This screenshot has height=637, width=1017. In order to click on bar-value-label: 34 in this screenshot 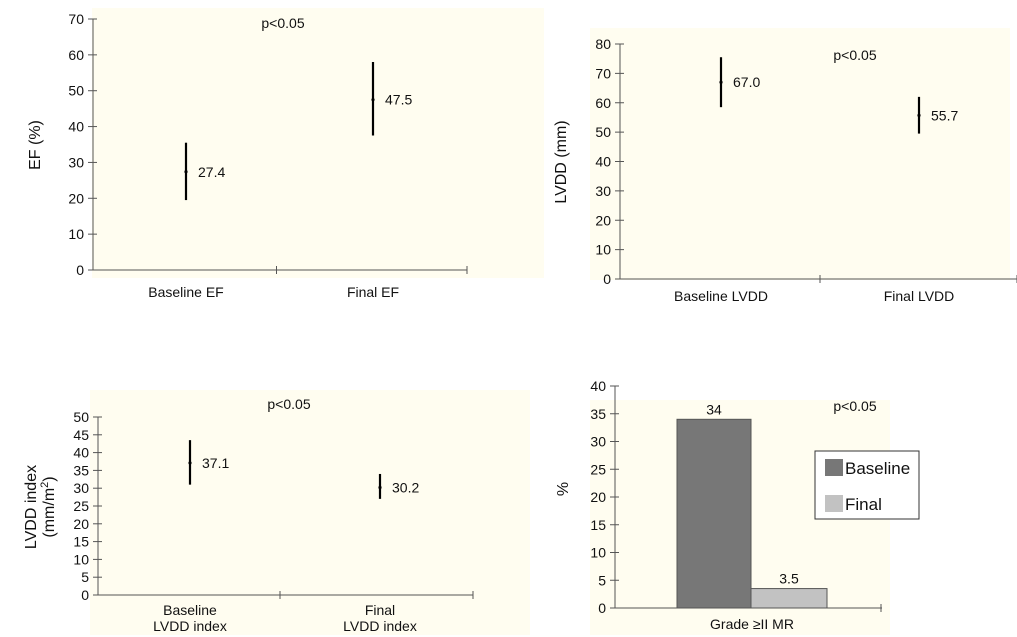, I will do `click(714, 409)`.